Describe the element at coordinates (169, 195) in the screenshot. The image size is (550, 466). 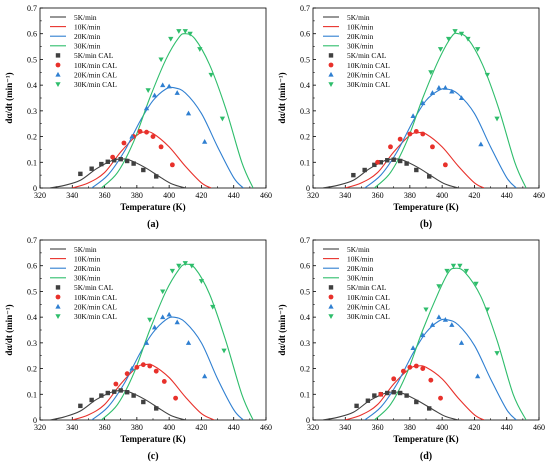
I see `x-tick-label: 400` at that location.